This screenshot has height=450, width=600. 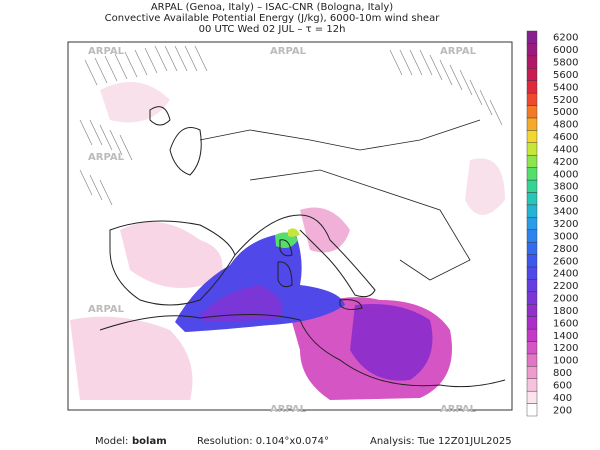 What do you see at coordinates (263, 441) in the screenshot?
I see `footer-resolution: Resolution: 0.104°x0.074°` at bounding box center [263, 441].